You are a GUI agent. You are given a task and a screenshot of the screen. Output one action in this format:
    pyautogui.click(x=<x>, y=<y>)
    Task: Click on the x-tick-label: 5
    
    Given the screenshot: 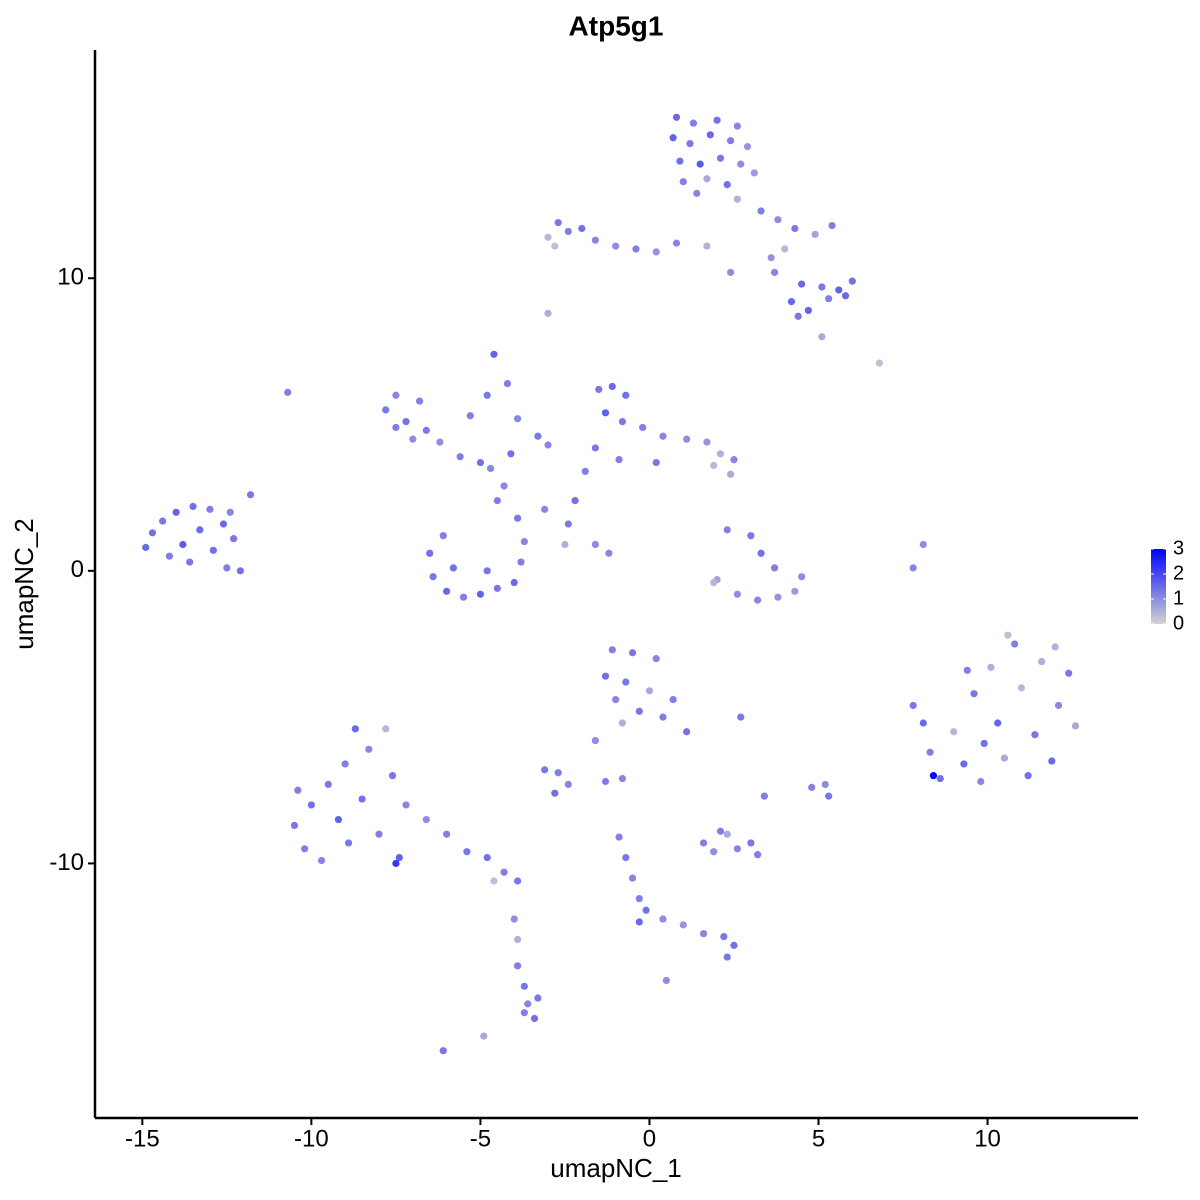 What is the action you would take?
    pyautogui.click(x=818, y=1138)
    